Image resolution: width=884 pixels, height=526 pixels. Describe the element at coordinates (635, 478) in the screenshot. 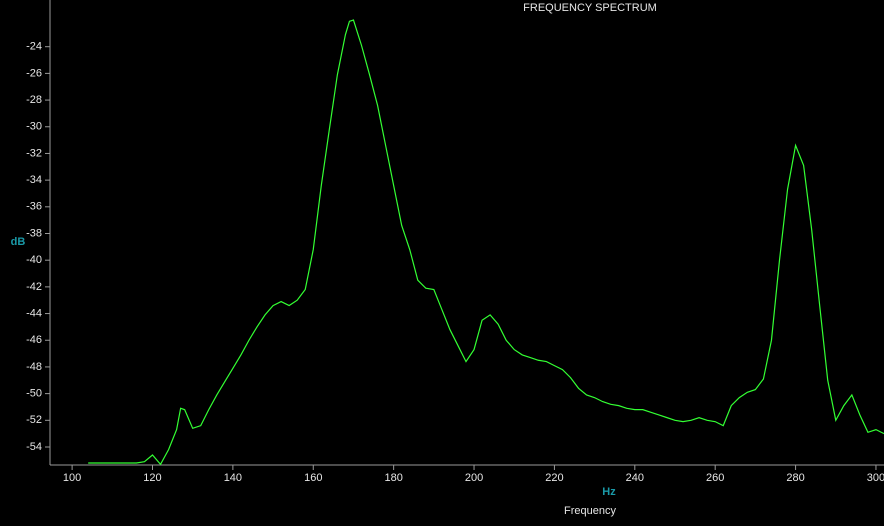

I see `x-tick-label: 240` at that location.